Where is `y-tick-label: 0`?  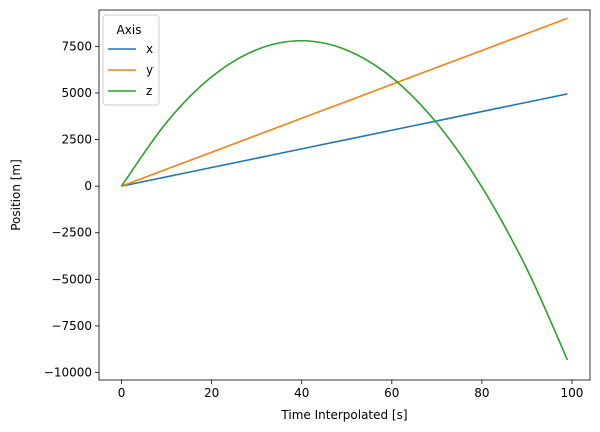 y-tick-label: 0 is located at coordinates (88, 186).